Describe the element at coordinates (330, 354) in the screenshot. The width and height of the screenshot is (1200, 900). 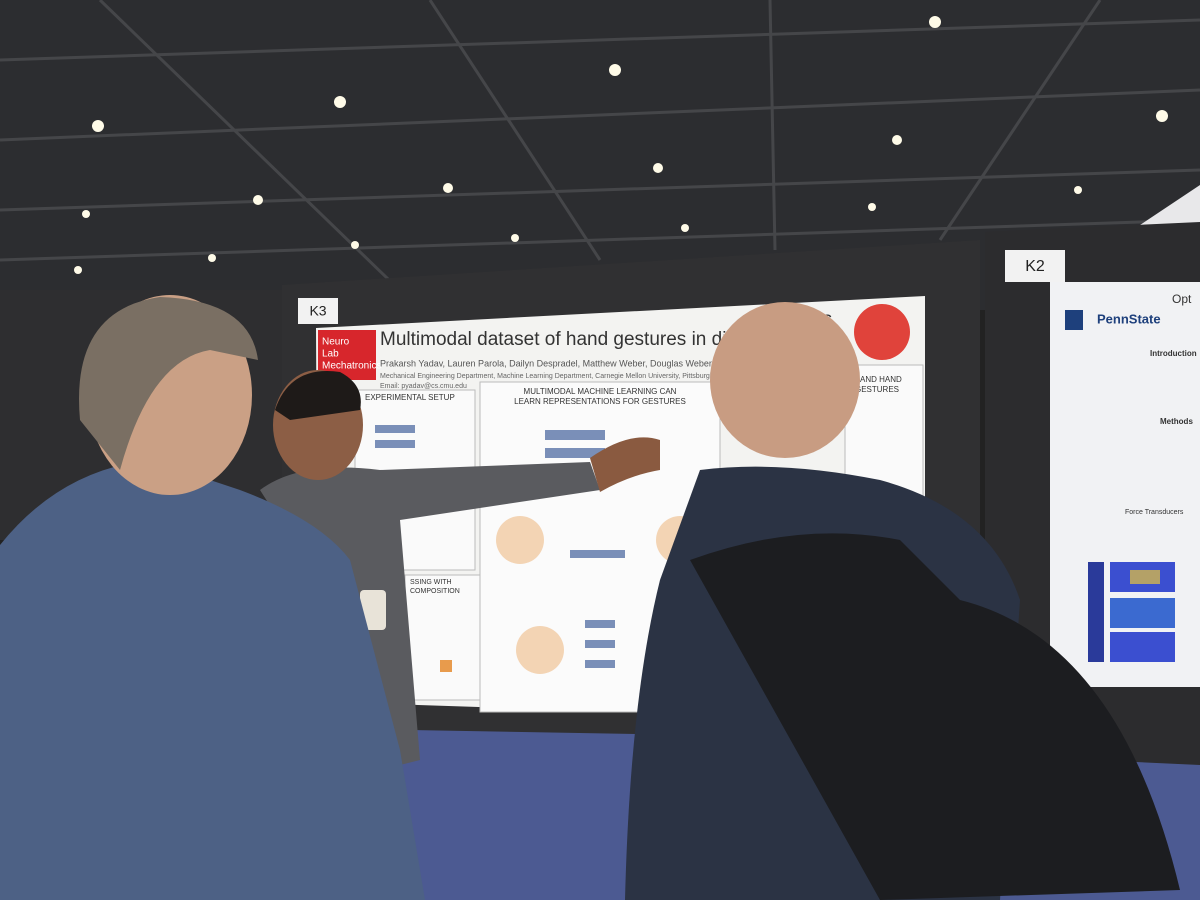
I see `logo-text: Lab` at that location.